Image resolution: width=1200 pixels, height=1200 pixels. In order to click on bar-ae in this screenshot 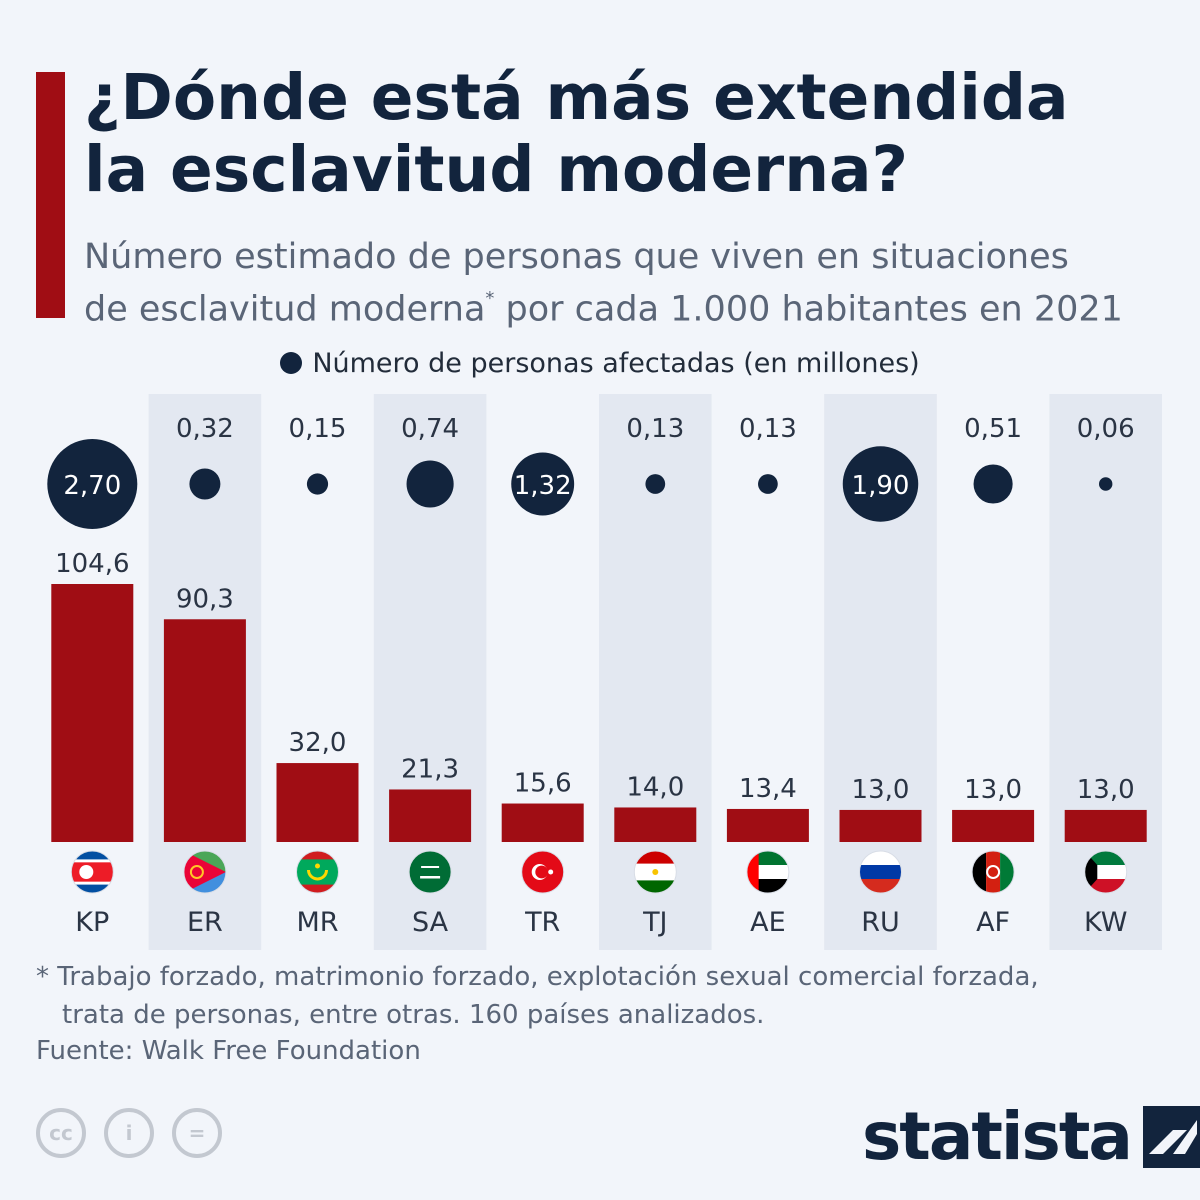, I will do `click(767, 825)`.